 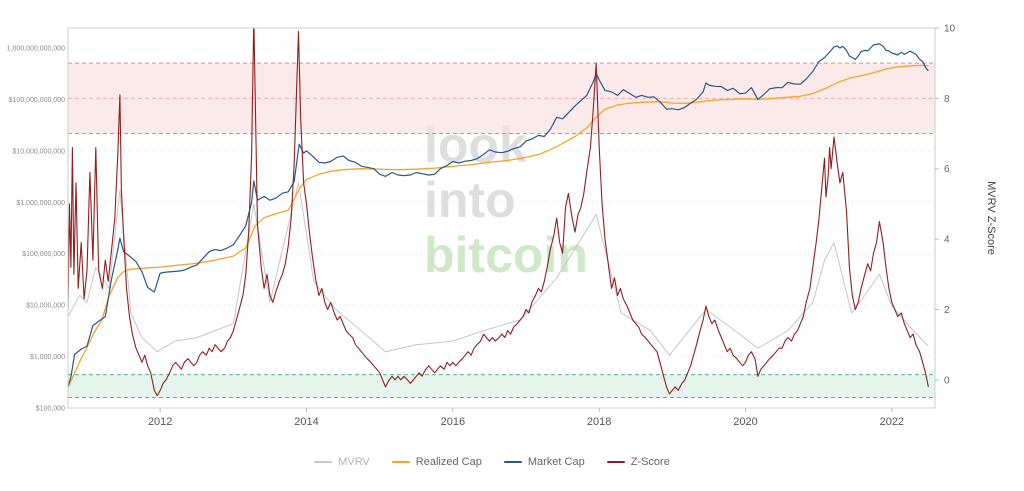 What do you see at coordinates (306, 422) in the screenshot?
I see `x-axis-label: 2014` at bounding box center [306, 422].